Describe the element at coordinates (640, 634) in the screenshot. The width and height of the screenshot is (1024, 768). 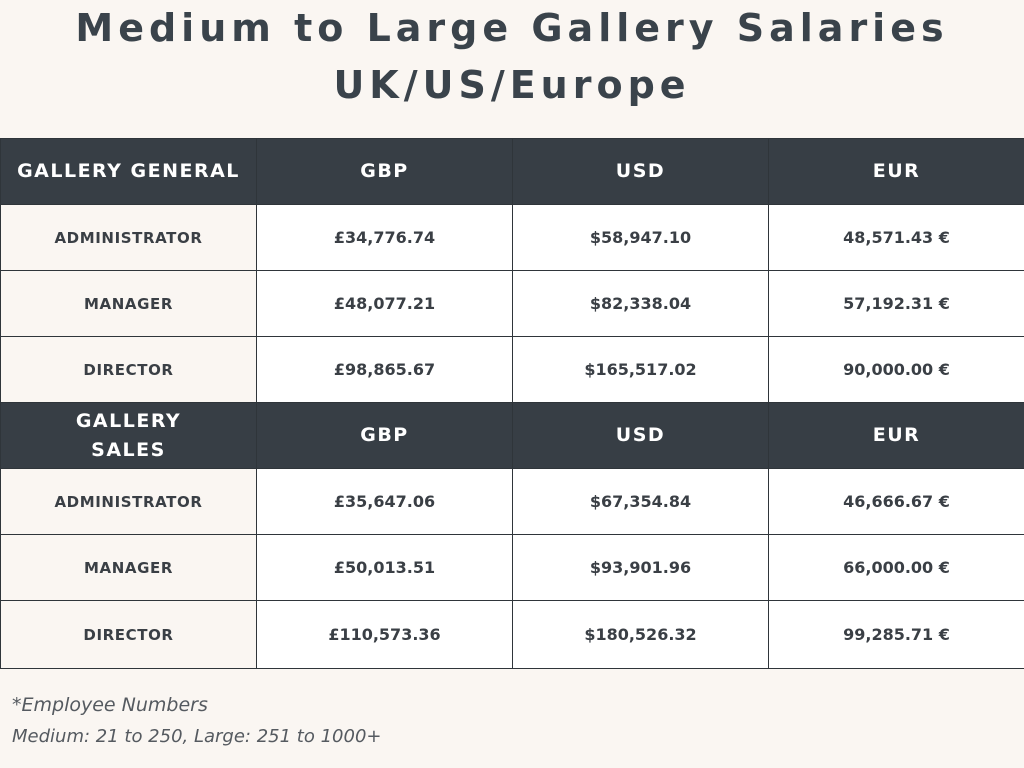
I see `salary-cell-usd: $180,526.32` at that location.